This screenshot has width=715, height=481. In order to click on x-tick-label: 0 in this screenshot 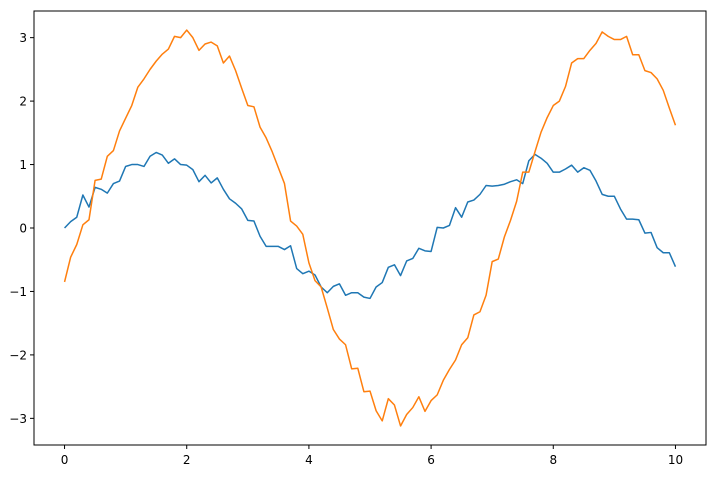, I will do `click(65, 460)`.